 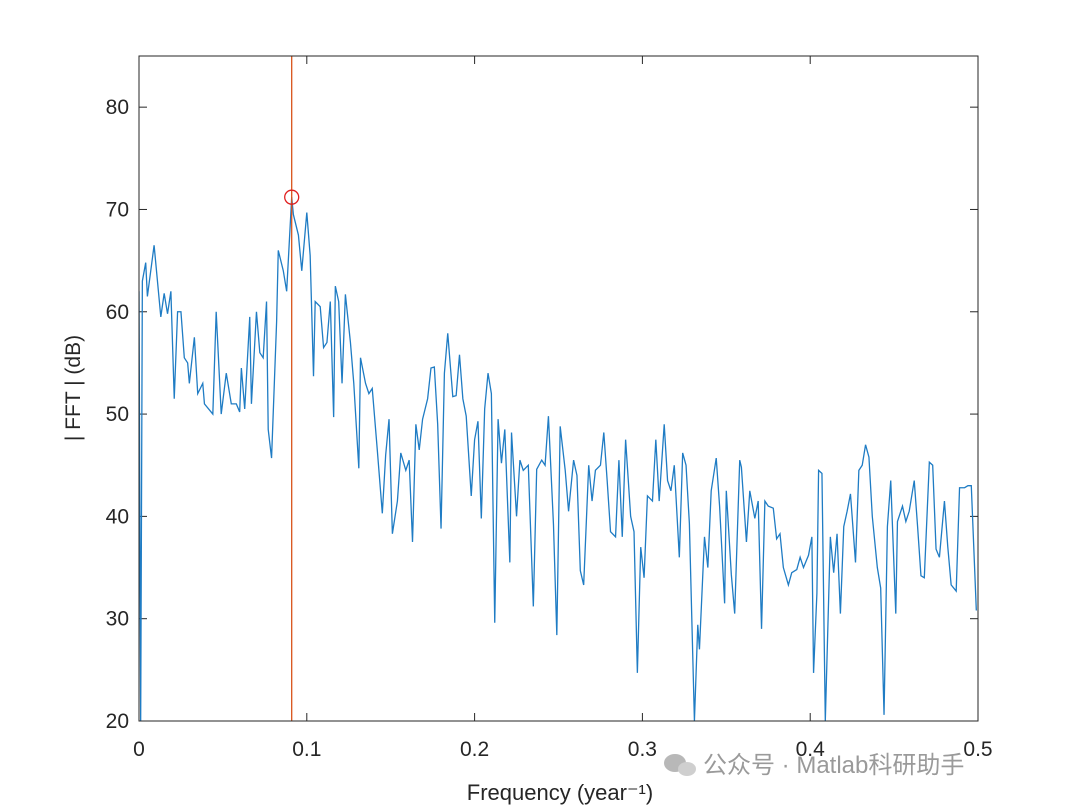 I want to click on x-tick-label: 0.4, so click(x=811, y=749).